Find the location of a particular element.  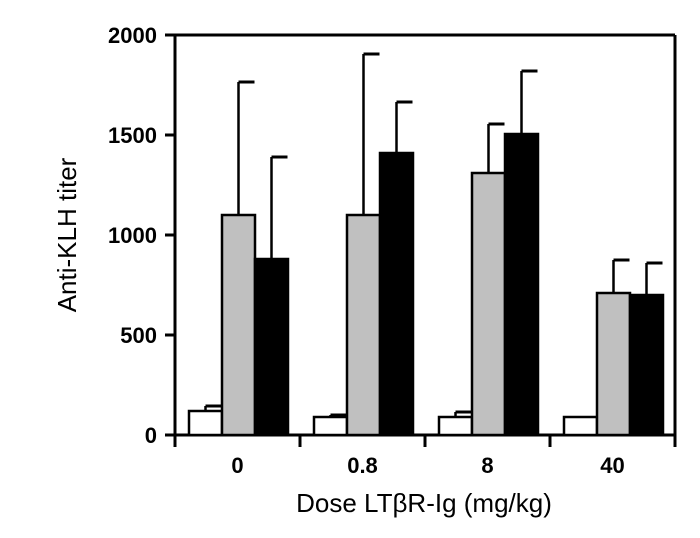

x-axis-title: Dose LTβR-Ig (mg/kg) is located at coordinates (424, 503).